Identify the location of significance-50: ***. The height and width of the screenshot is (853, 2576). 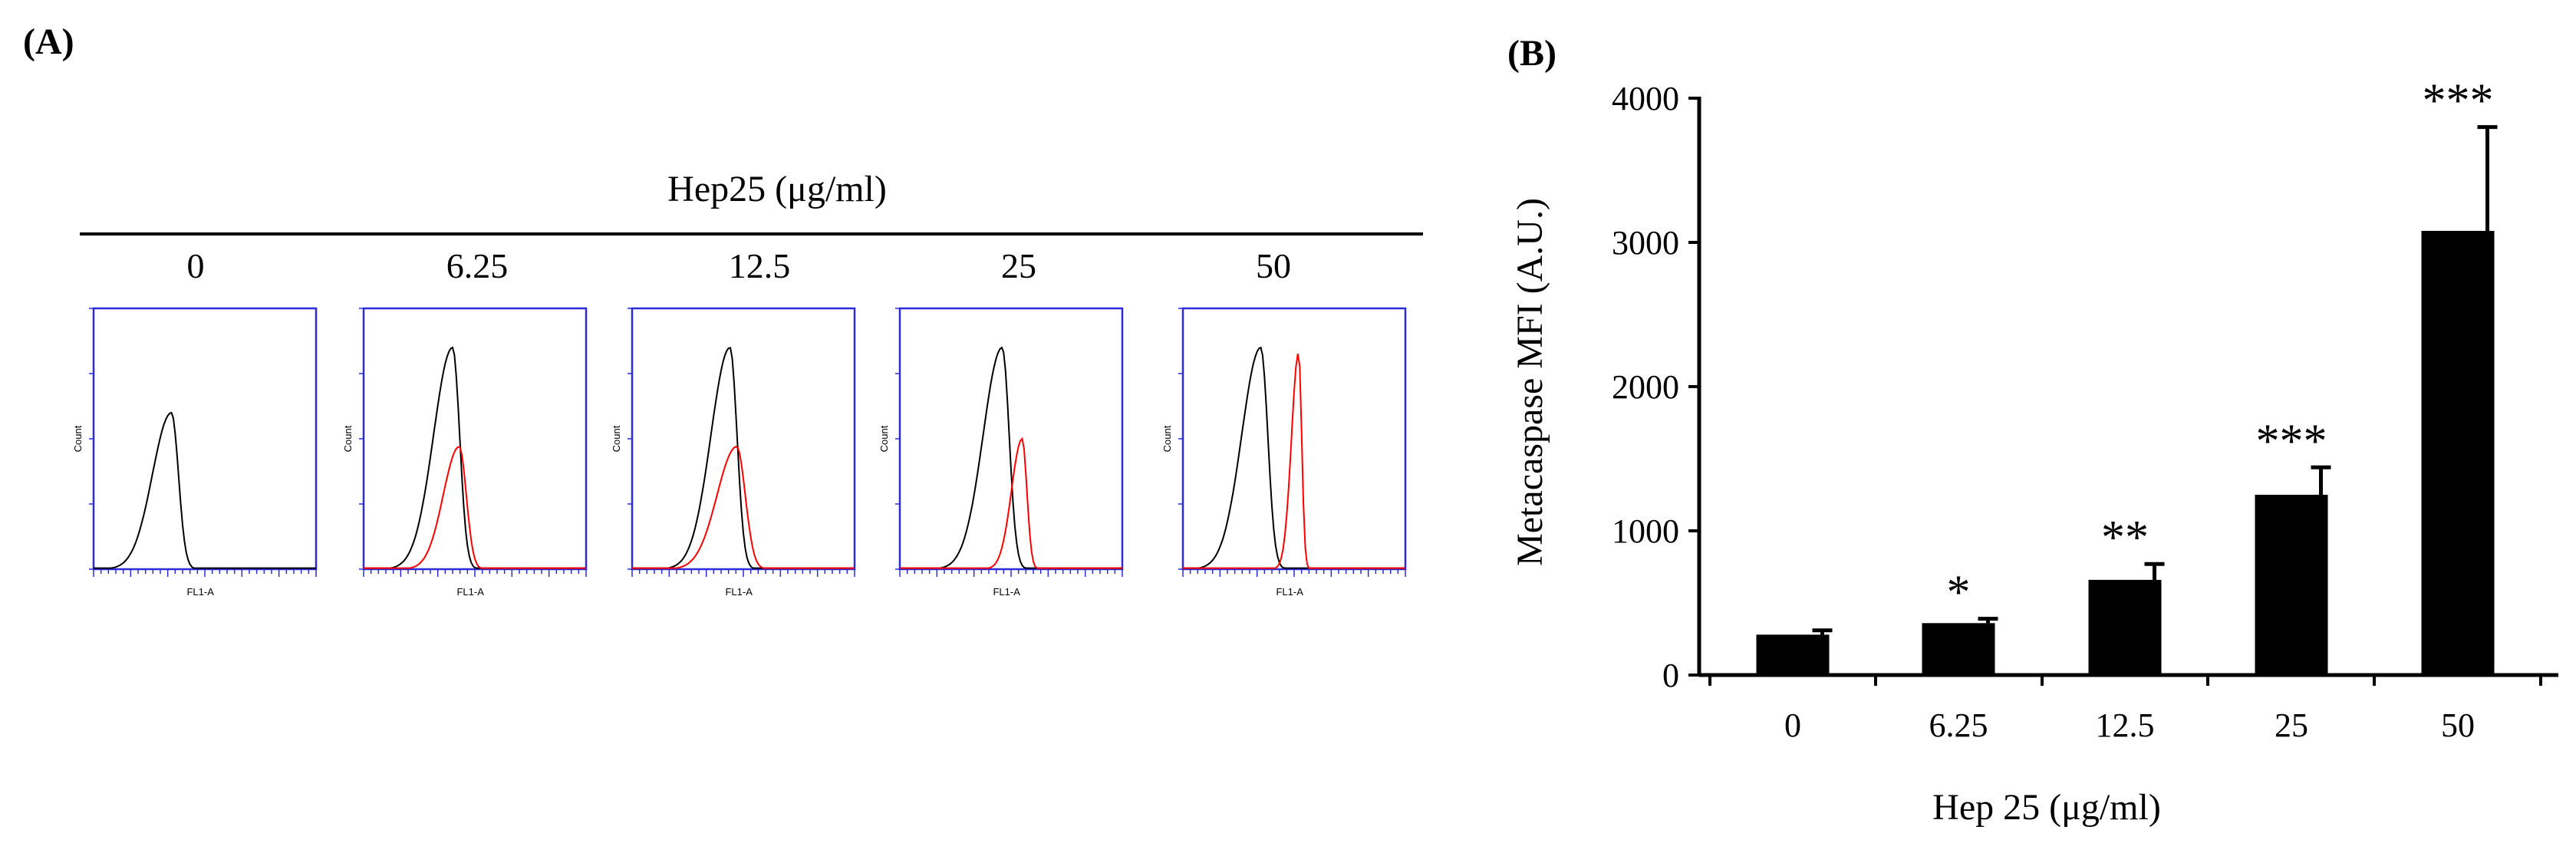
(2458, 101).